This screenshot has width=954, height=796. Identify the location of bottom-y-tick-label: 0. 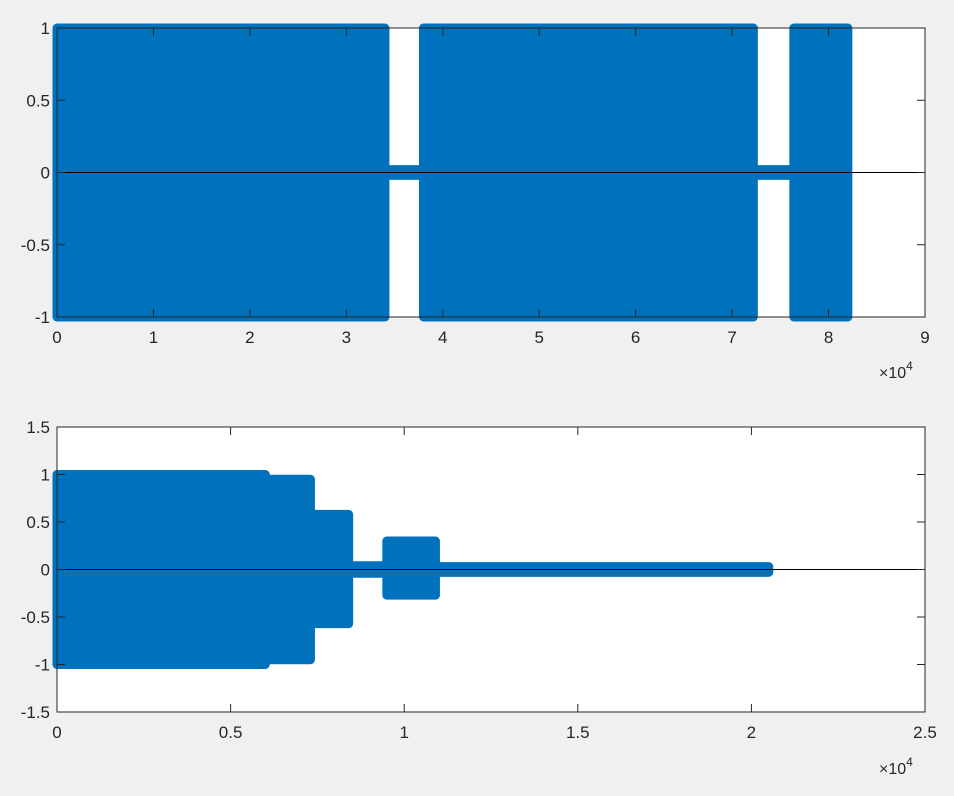
(45, 570).